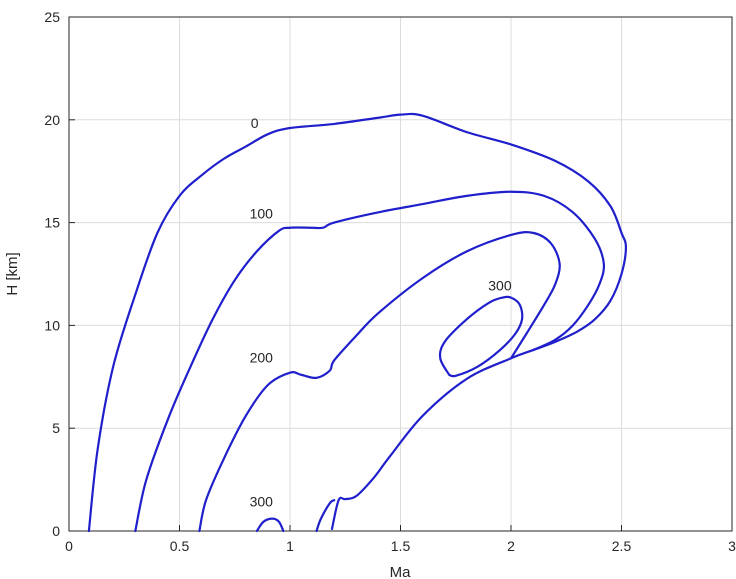 The height and width of the screenshot is (579, 736). Describe the element at coordinates (59, 274) in the screenshot. I see `y-axis-ticks: 0 5 10 15 20 25` at that location.